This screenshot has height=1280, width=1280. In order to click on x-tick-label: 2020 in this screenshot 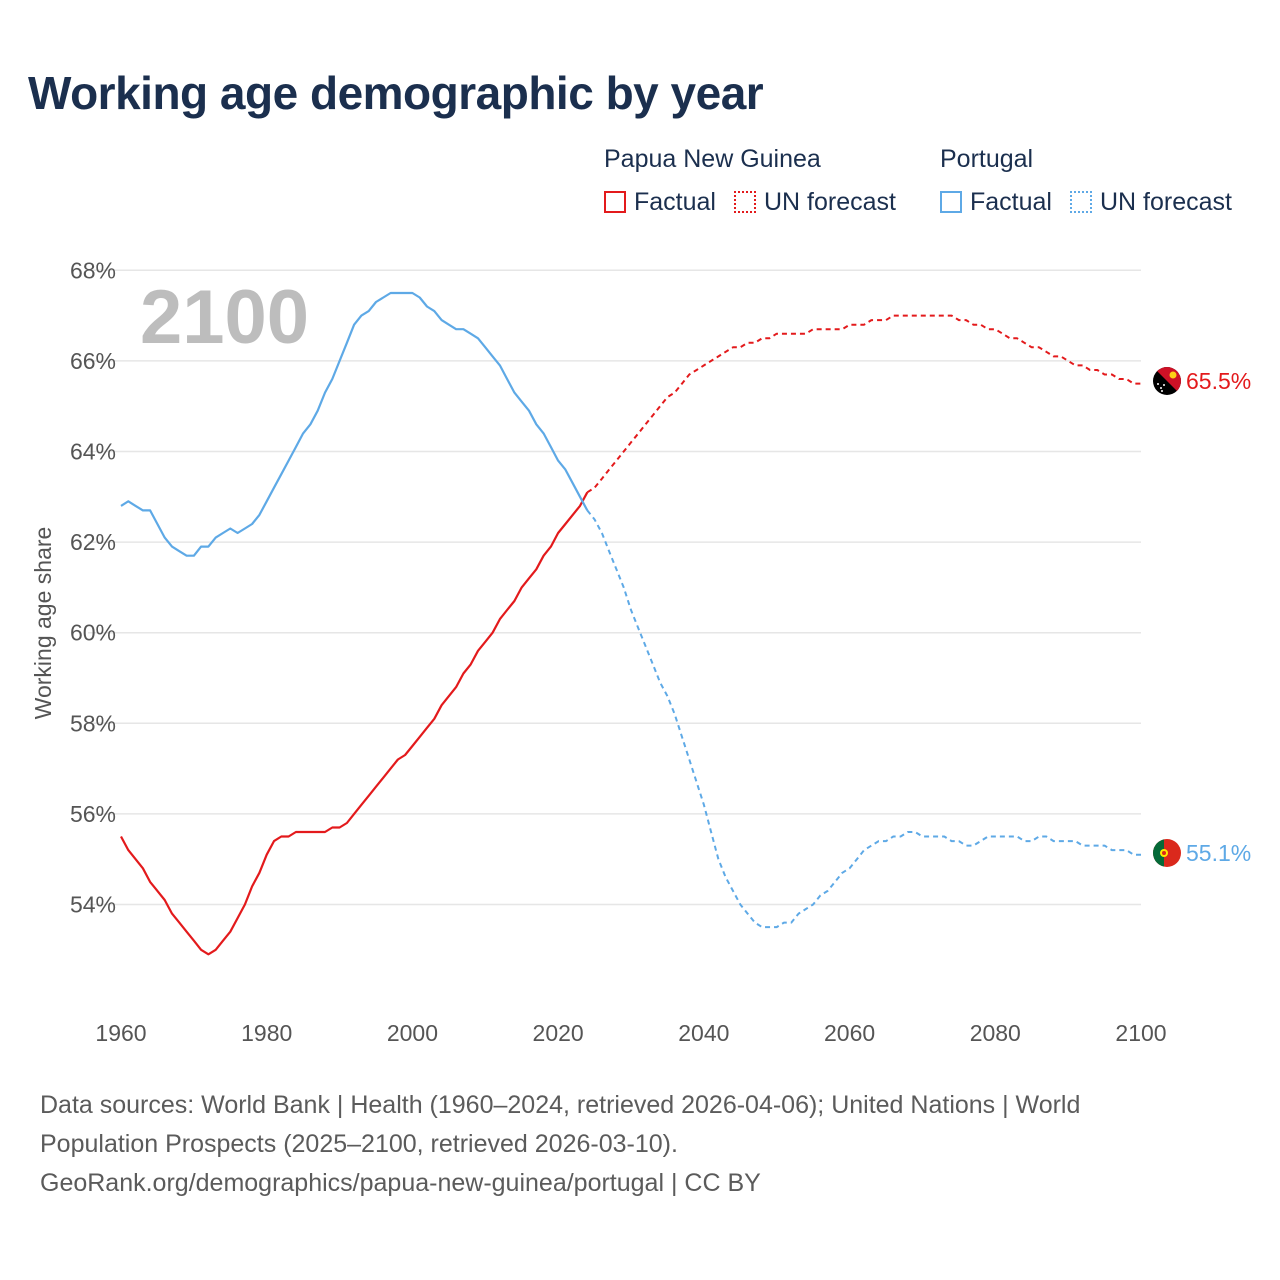, I will do `click(558, 1033)`.